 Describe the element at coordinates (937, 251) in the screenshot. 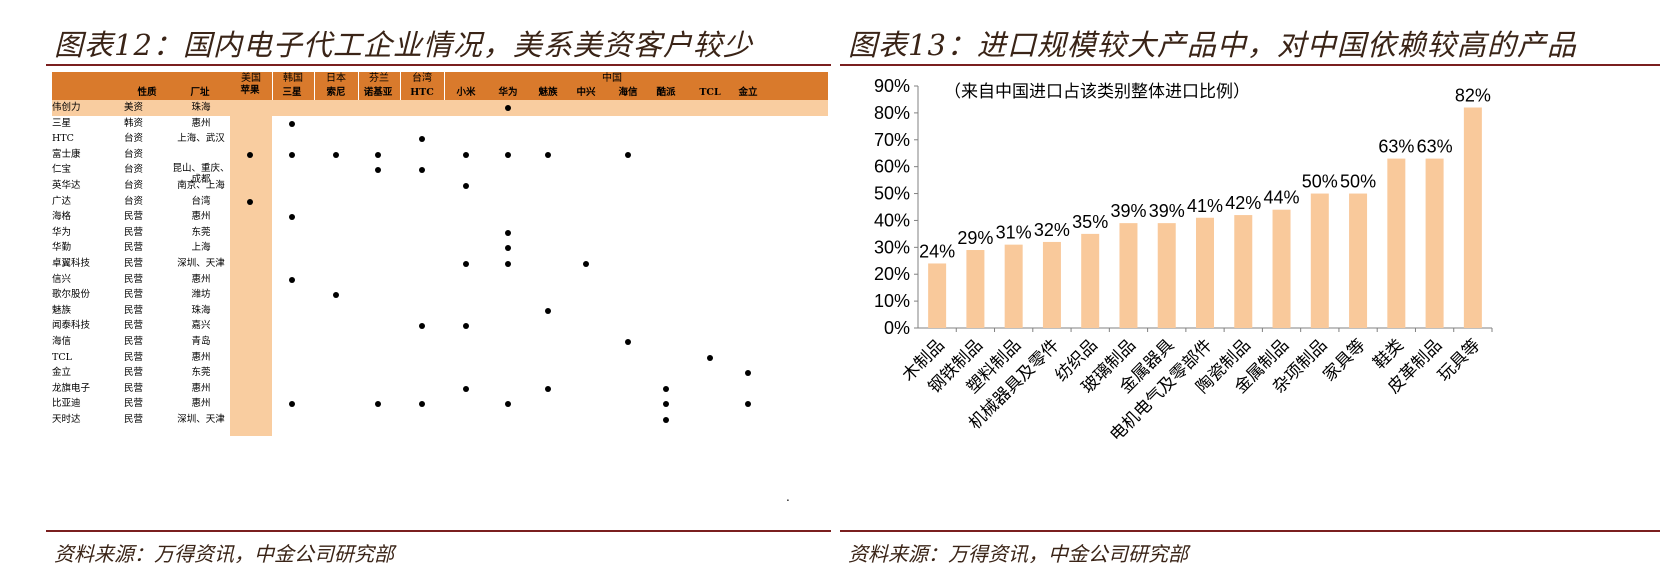

I see `bar-value-label: 24%` at that location.